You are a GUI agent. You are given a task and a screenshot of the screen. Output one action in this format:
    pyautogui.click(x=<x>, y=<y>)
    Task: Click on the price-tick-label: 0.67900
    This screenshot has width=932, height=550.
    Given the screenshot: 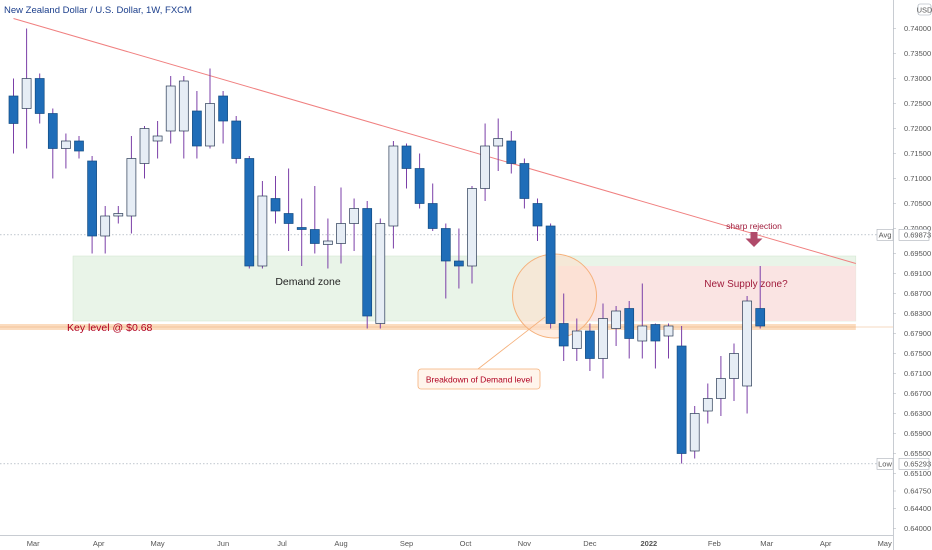 What is the action you would take?
    pyautogui.click(x=917, y=333)
    